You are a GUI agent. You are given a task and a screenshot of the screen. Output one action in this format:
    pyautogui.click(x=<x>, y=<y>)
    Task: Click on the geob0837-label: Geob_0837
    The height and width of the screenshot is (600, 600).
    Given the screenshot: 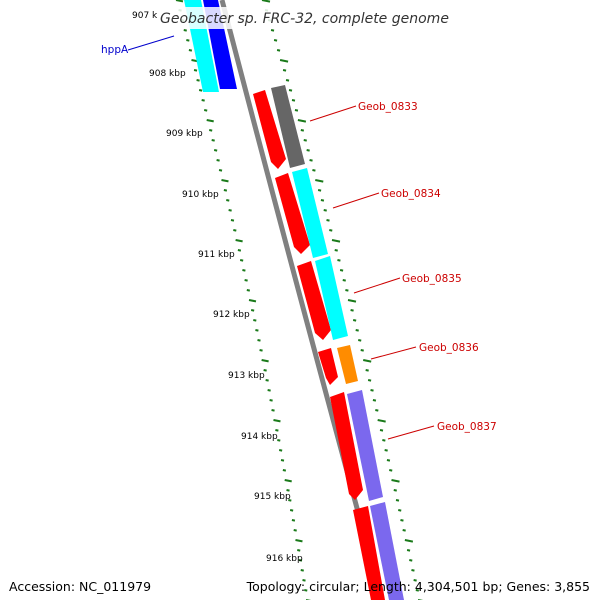 What is the action you would take?
    pyautogui.click(x=467, y=427)
    